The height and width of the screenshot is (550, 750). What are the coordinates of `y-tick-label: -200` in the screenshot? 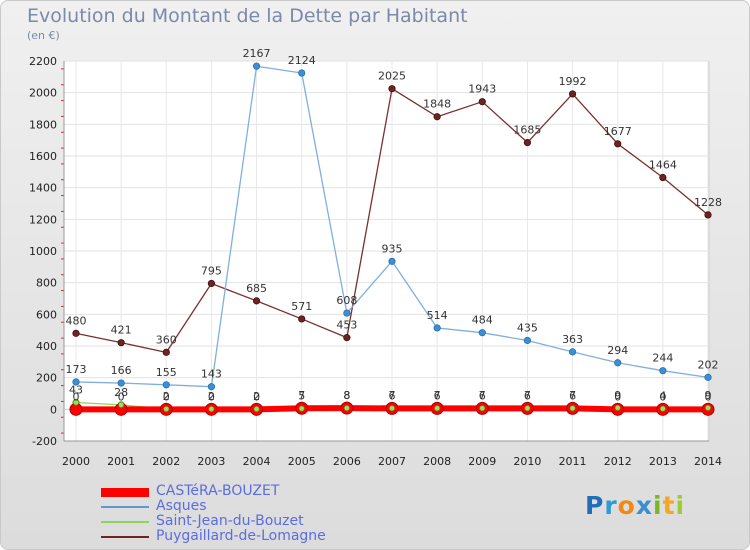 It's located at (44, 441).